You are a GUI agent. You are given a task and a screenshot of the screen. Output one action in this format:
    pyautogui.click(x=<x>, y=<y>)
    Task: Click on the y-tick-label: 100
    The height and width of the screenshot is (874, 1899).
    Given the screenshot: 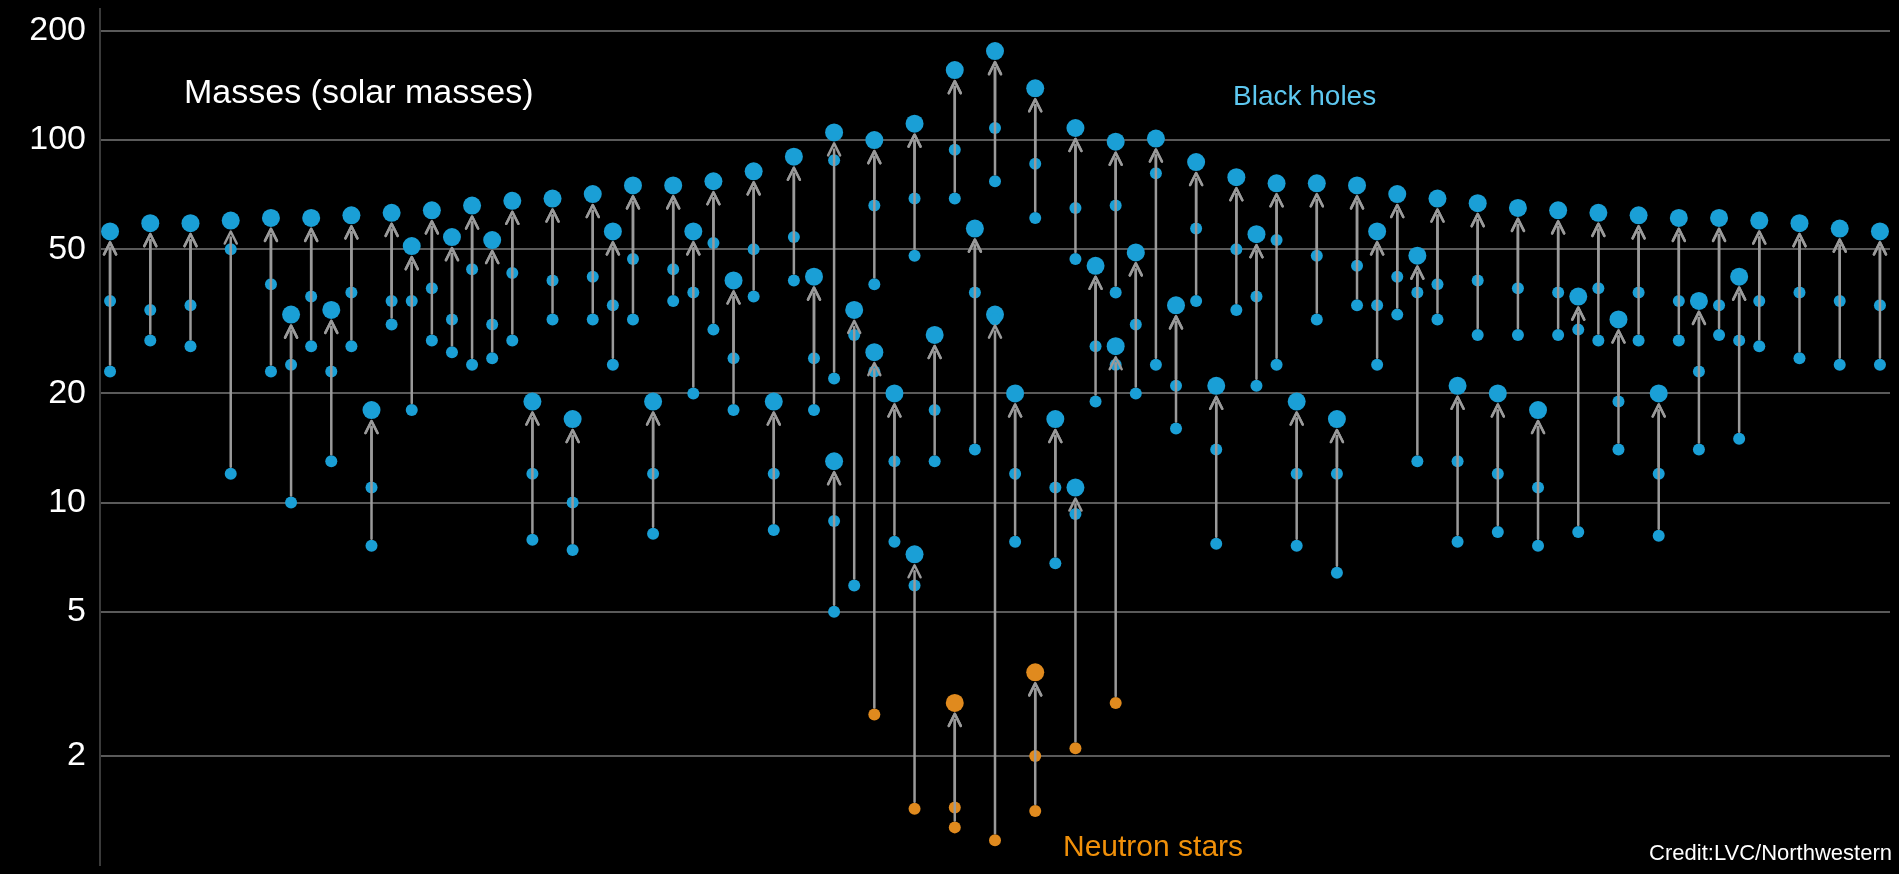 What is the action you would take?
    pyautogui.click(x=57, y=137)
    